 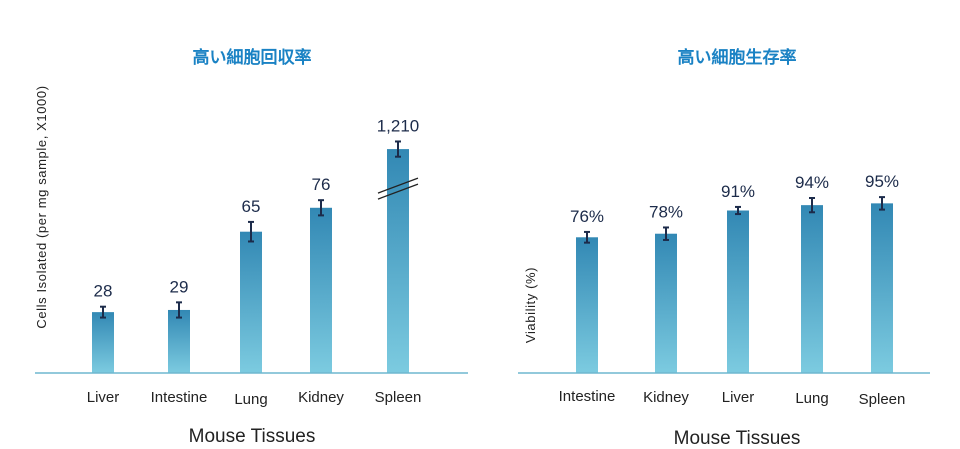 What do you see at coordinates (530, 305) in the screenshot?
I see `y-axis-label: Viability (%)` at bounding box center [530, 305].